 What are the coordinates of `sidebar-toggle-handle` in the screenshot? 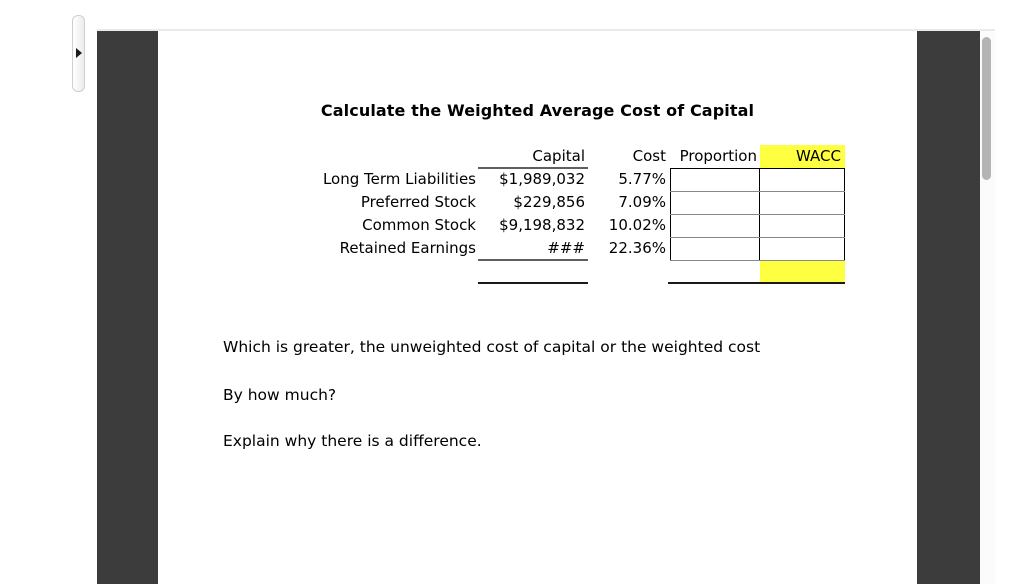 It's located at (78, 53).